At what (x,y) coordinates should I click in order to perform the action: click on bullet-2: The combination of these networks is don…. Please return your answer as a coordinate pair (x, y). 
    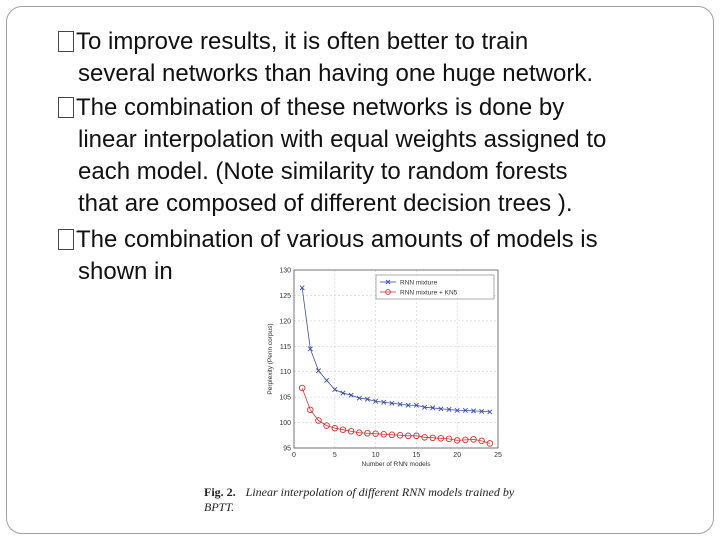
    Looking at the image, I should click on (311, 108).